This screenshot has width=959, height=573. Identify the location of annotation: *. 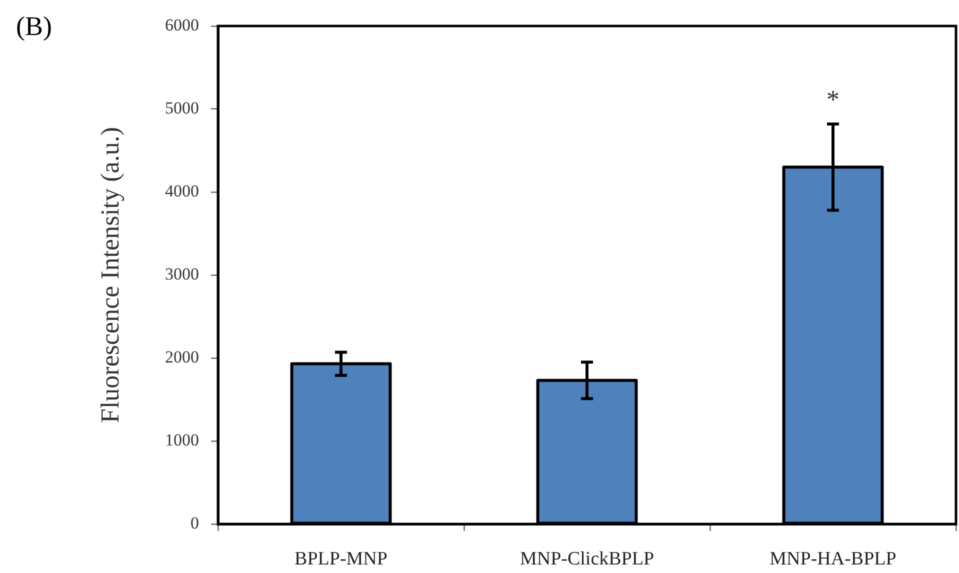
(833, 99).